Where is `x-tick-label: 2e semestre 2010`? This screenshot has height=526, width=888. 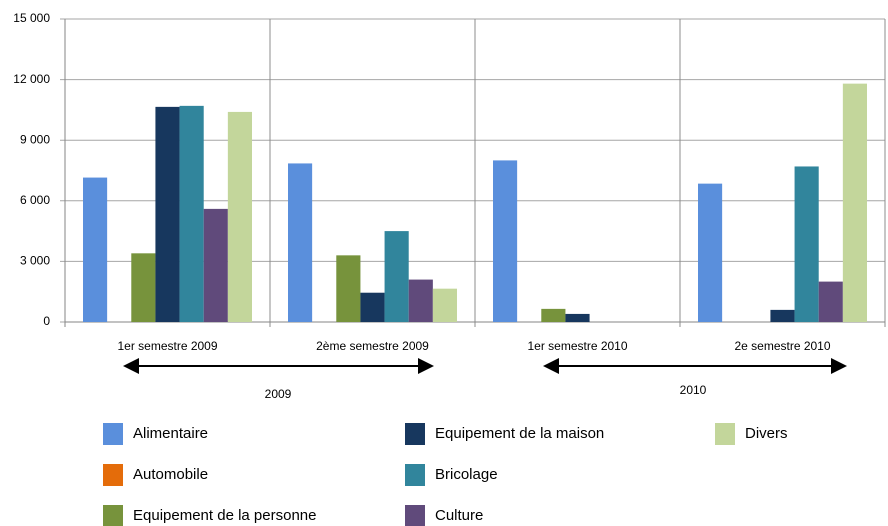
x-tick-label: 2e semestre 2010 is located at coordinates (782, 346).